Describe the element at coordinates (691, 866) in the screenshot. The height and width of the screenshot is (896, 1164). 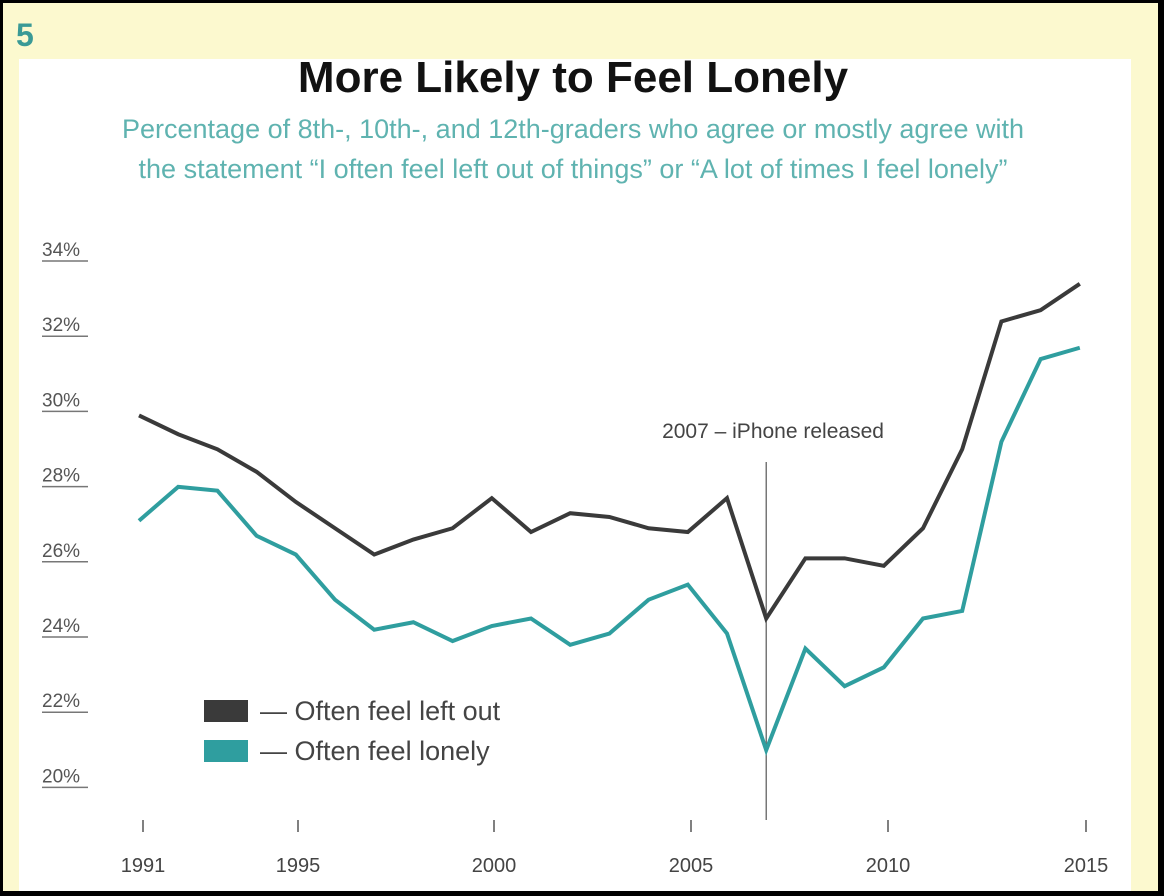
I see `x-tick-label: 2005` at that location.